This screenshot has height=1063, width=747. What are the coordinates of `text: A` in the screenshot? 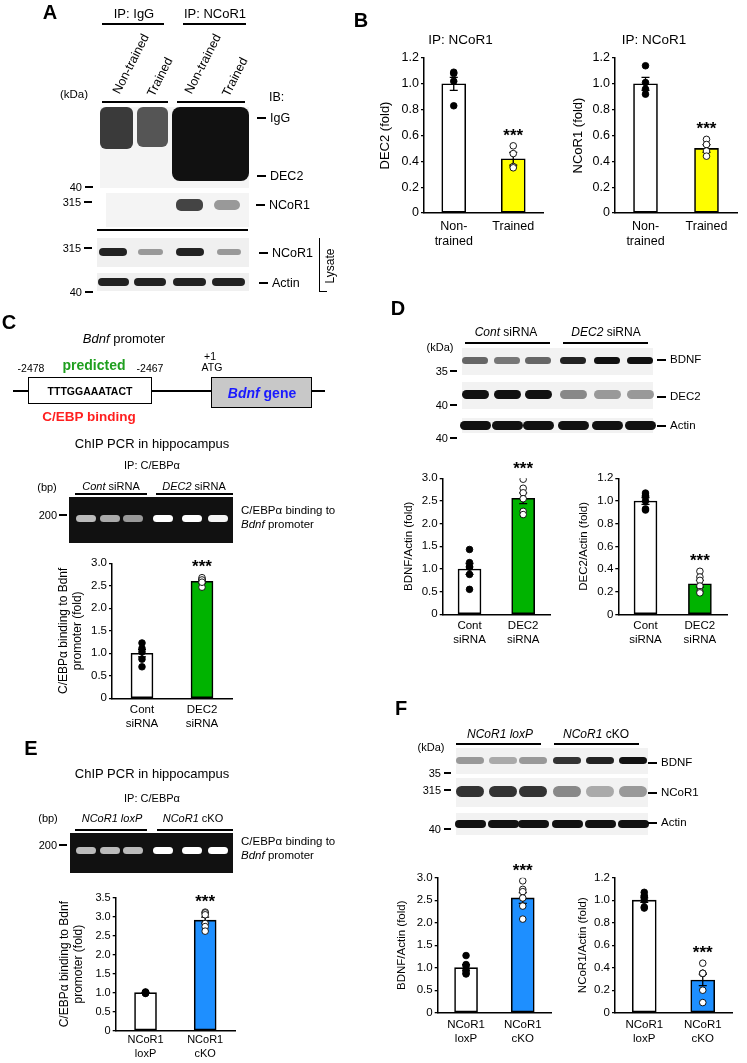 It's located at (50, 12).